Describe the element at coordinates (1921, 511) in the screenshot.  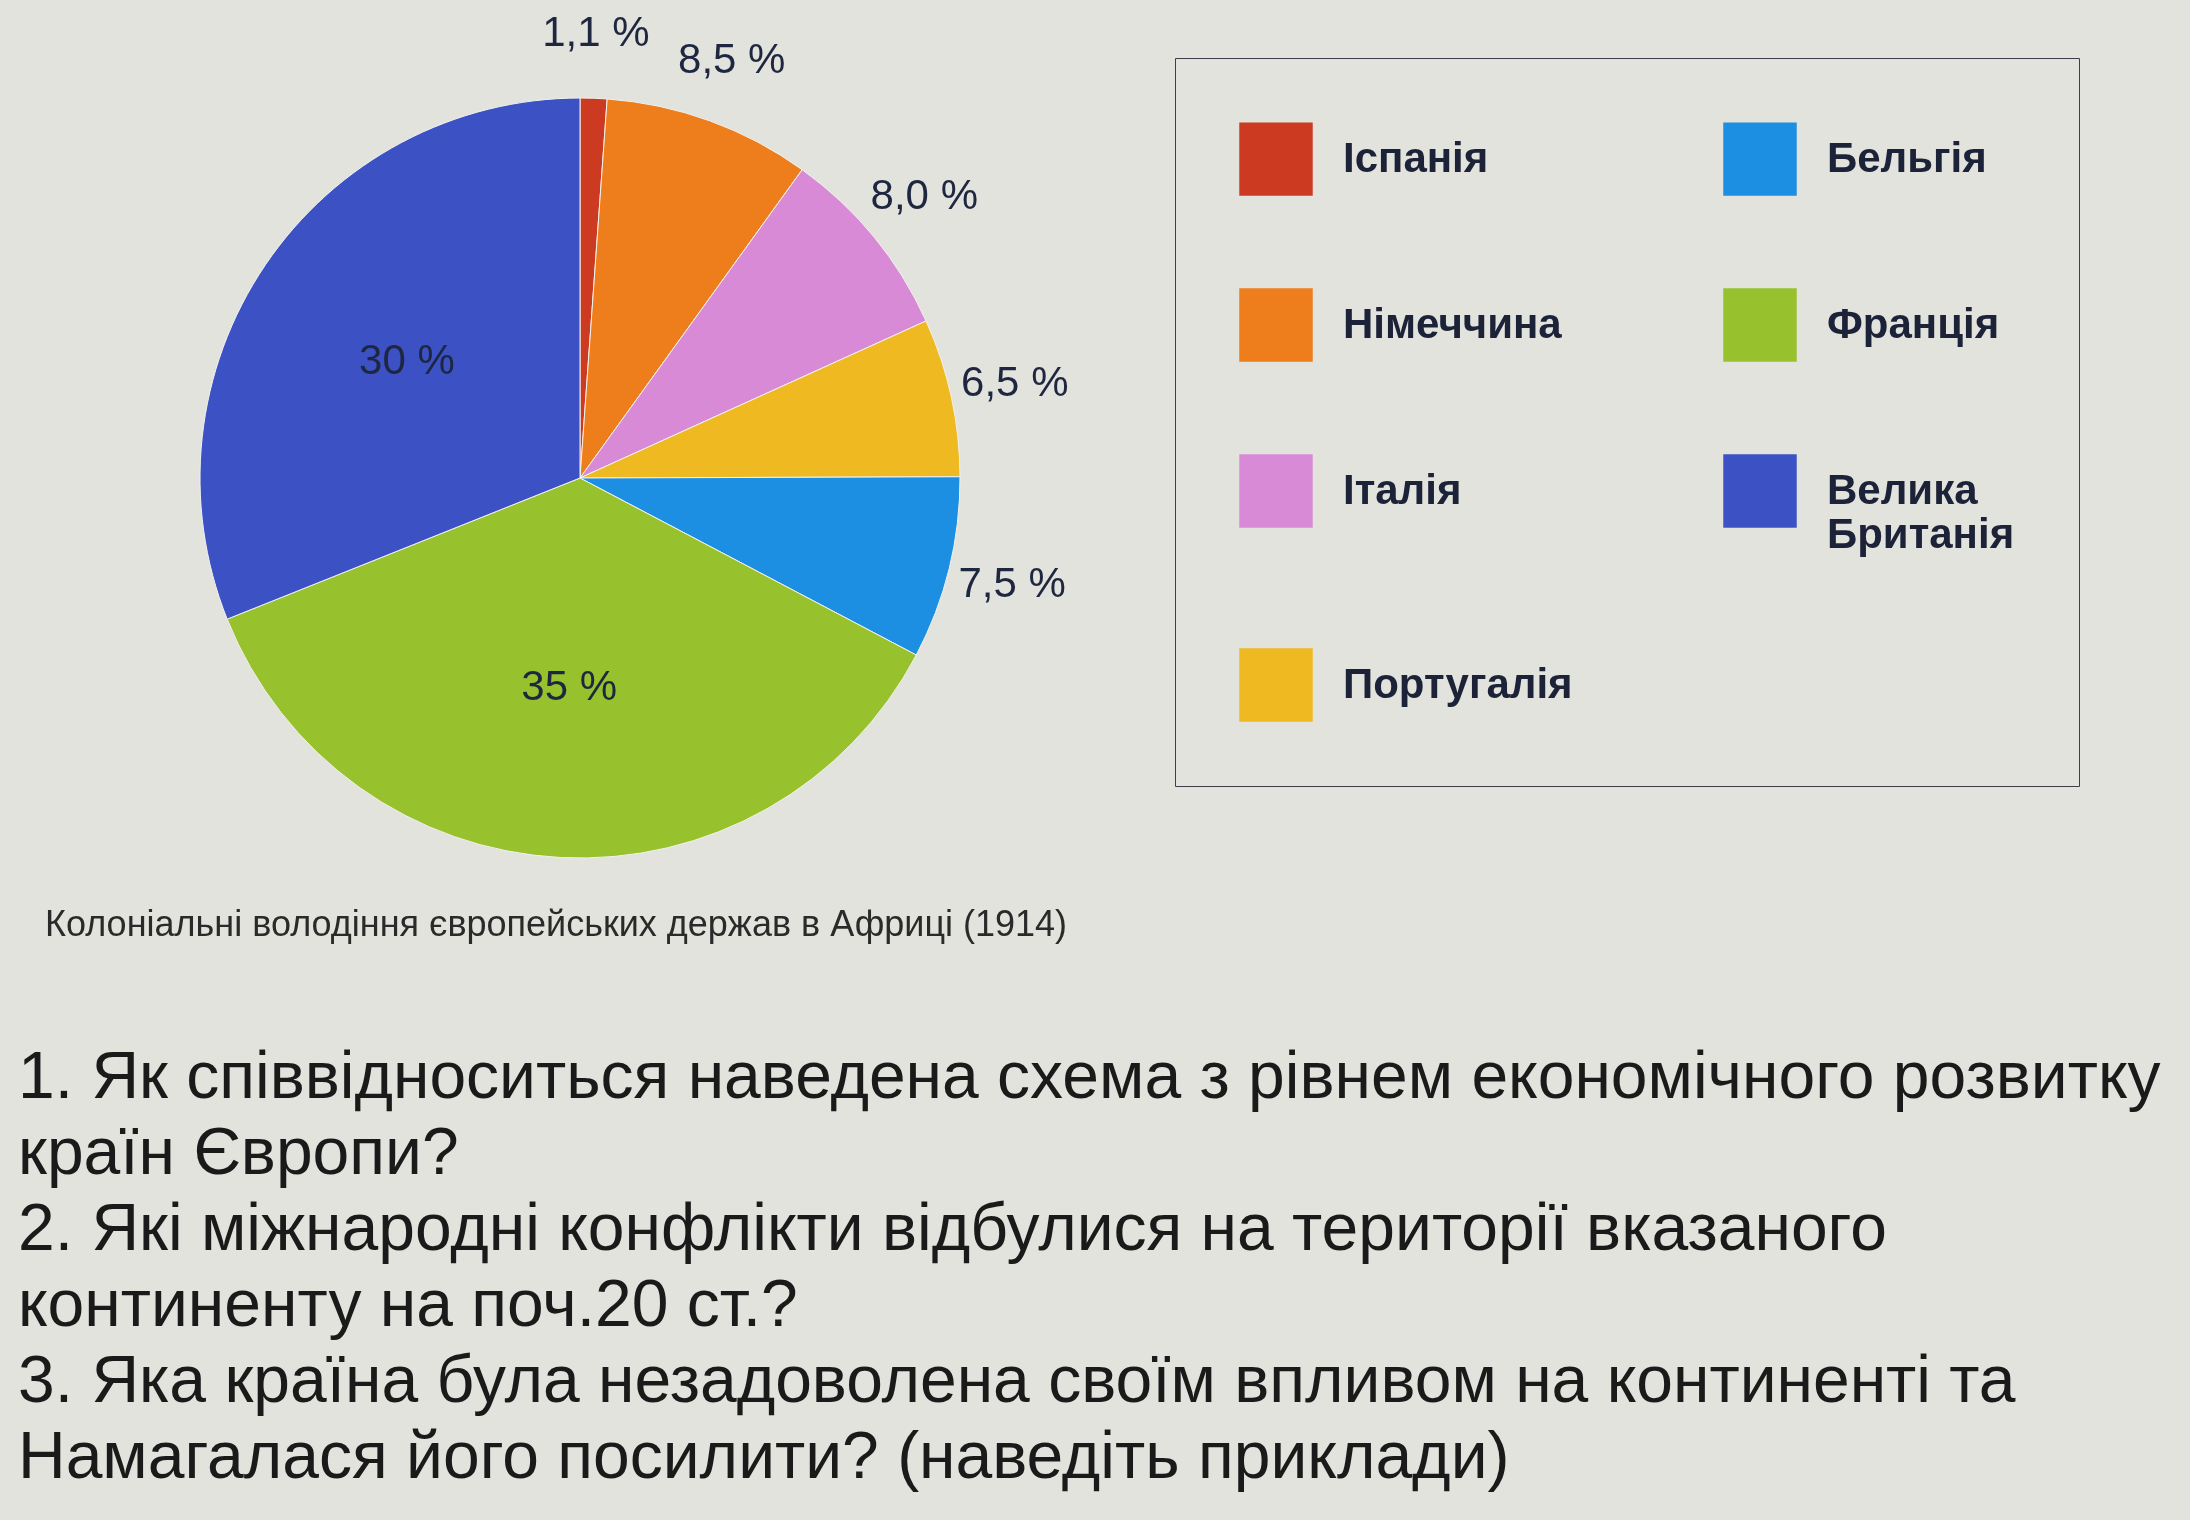
I see `legend-label: Велика Британія` at that location.